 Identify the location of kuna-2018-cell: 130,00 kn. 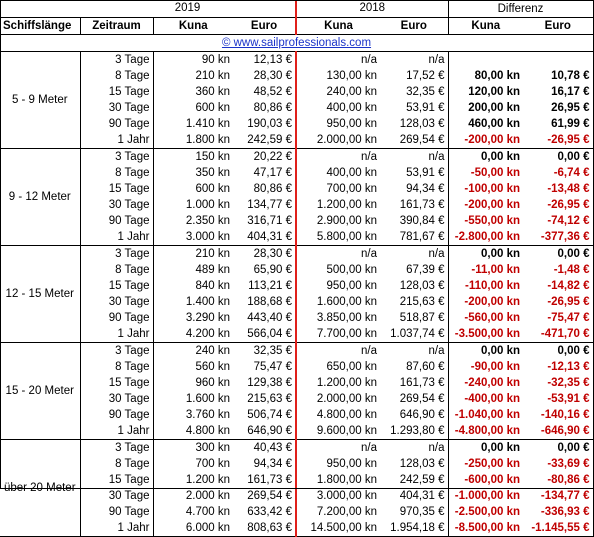
(352, 75).